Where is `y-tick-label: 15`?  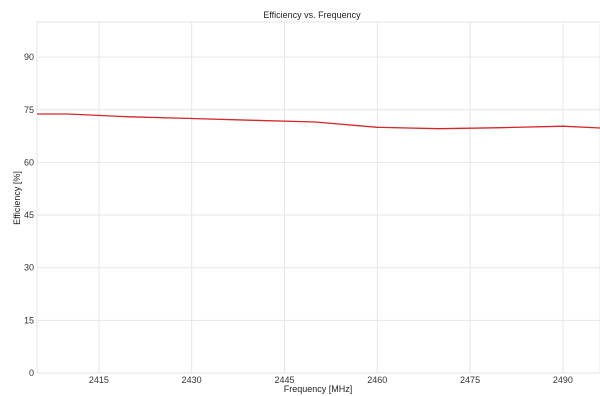
y-tick-label: 15 is located at coordinates (29, 320).